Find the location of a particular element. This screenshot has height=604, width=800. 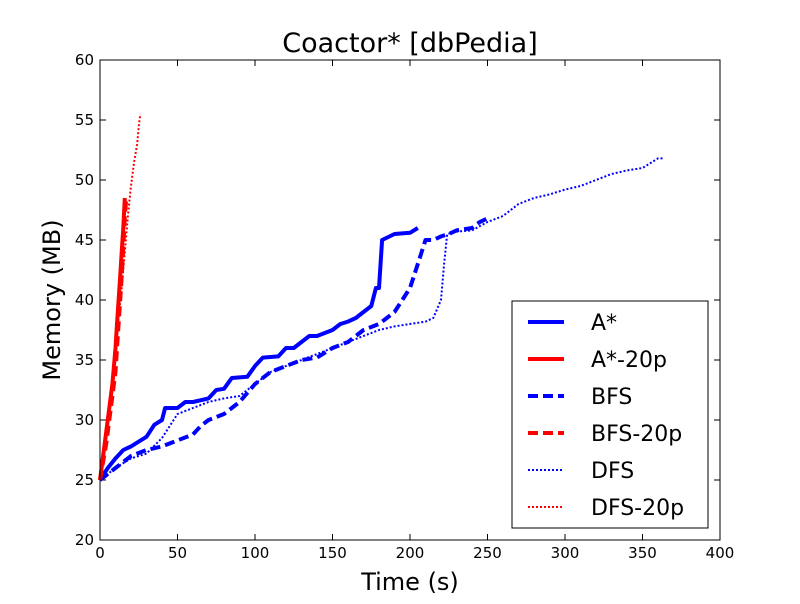

legend-label: BFS is located at coordinates (611, 397).